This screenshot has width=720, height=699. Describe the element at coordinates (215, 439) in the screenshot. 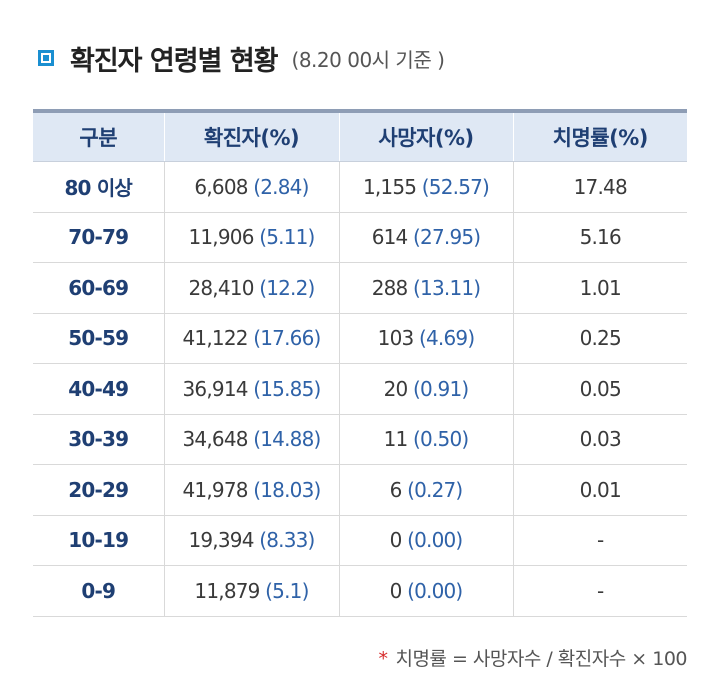

I see `cases-count: 34,648` at that location.